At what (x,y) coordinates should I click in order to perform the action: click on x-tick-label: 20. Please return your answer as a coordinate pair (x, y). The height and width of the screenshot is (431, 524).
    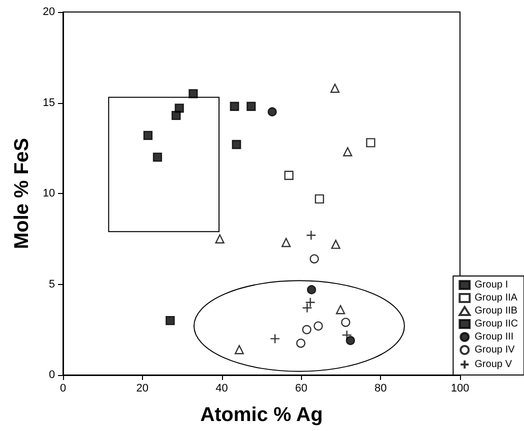
    Looking at the image, I should click on (142, 388).